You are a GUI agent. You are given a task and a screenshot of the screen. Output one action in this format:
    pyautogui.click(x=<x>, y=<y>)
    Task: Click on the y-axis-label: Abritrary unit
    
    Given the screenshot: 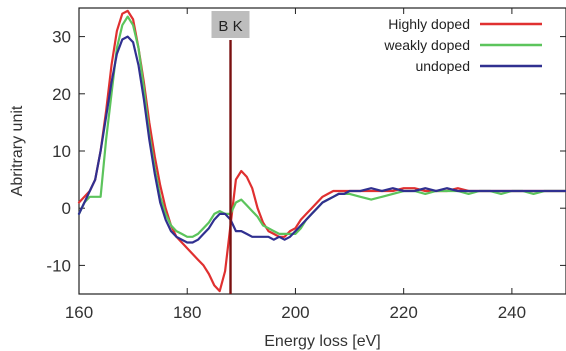 What is the action you would take?
    pyautogui.click(x=17, y=150)
    